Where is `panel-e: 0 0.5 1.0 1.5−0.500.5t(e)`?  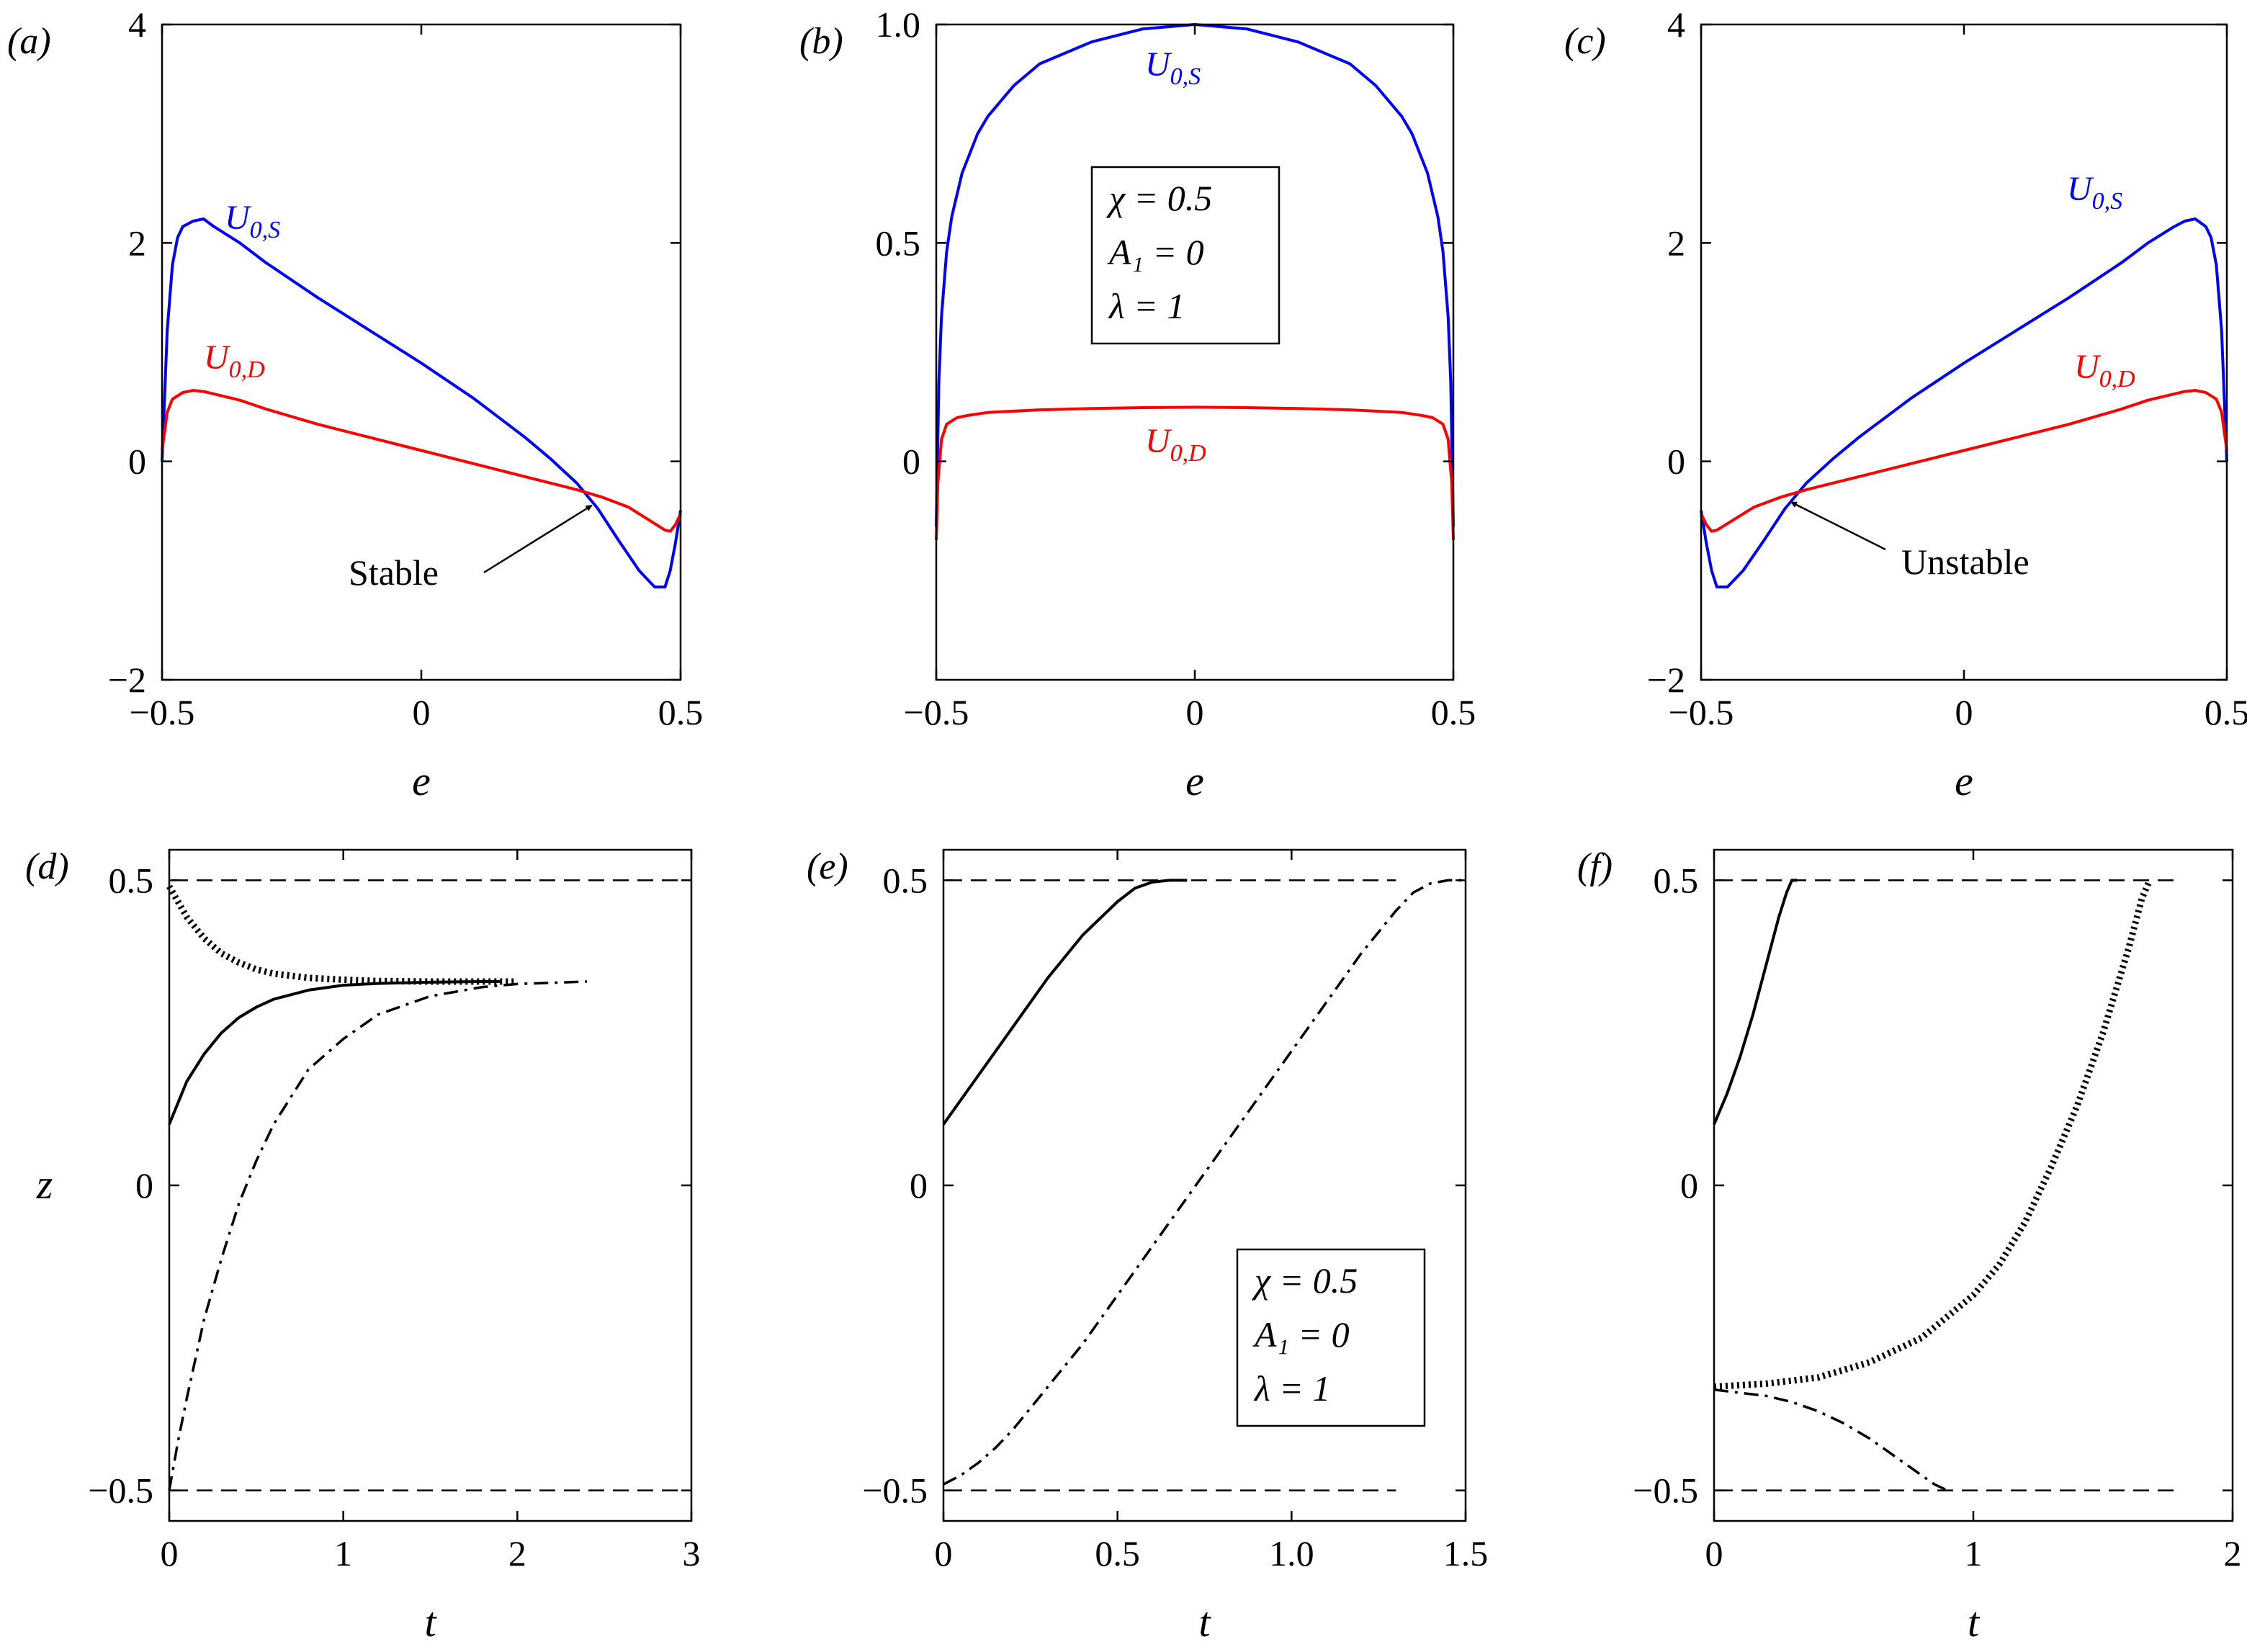 panel-e: 0 0.5 1.0 1.5−0.500.5t(e) is located at coordinates (1147, 1246).